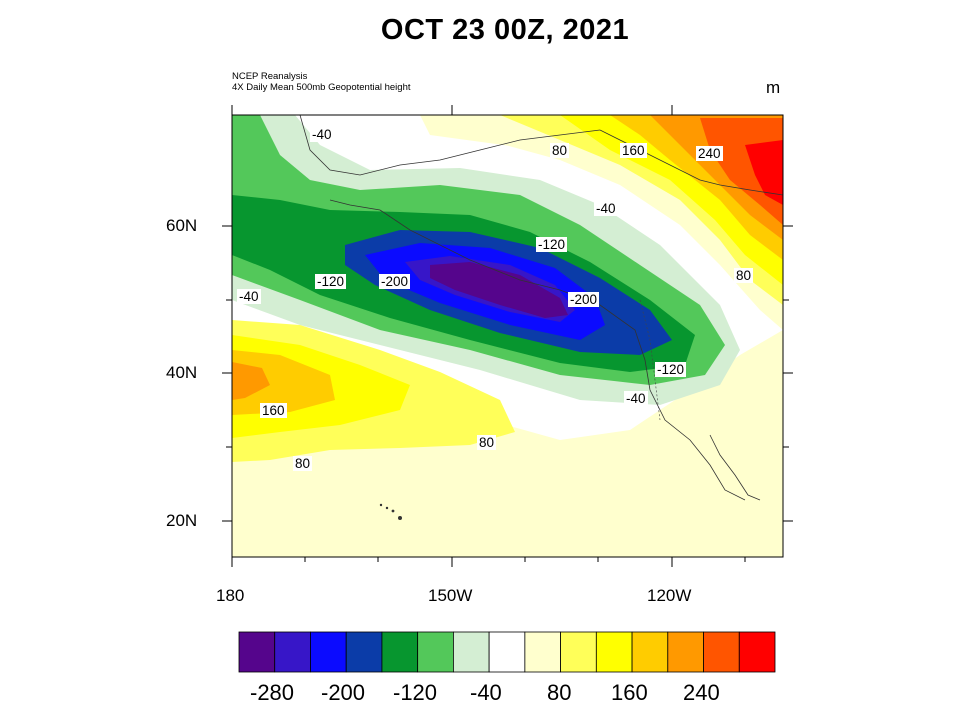 The height and width of the screenshot is (724, 965). I want to click on colorbar, so click(507, 652).